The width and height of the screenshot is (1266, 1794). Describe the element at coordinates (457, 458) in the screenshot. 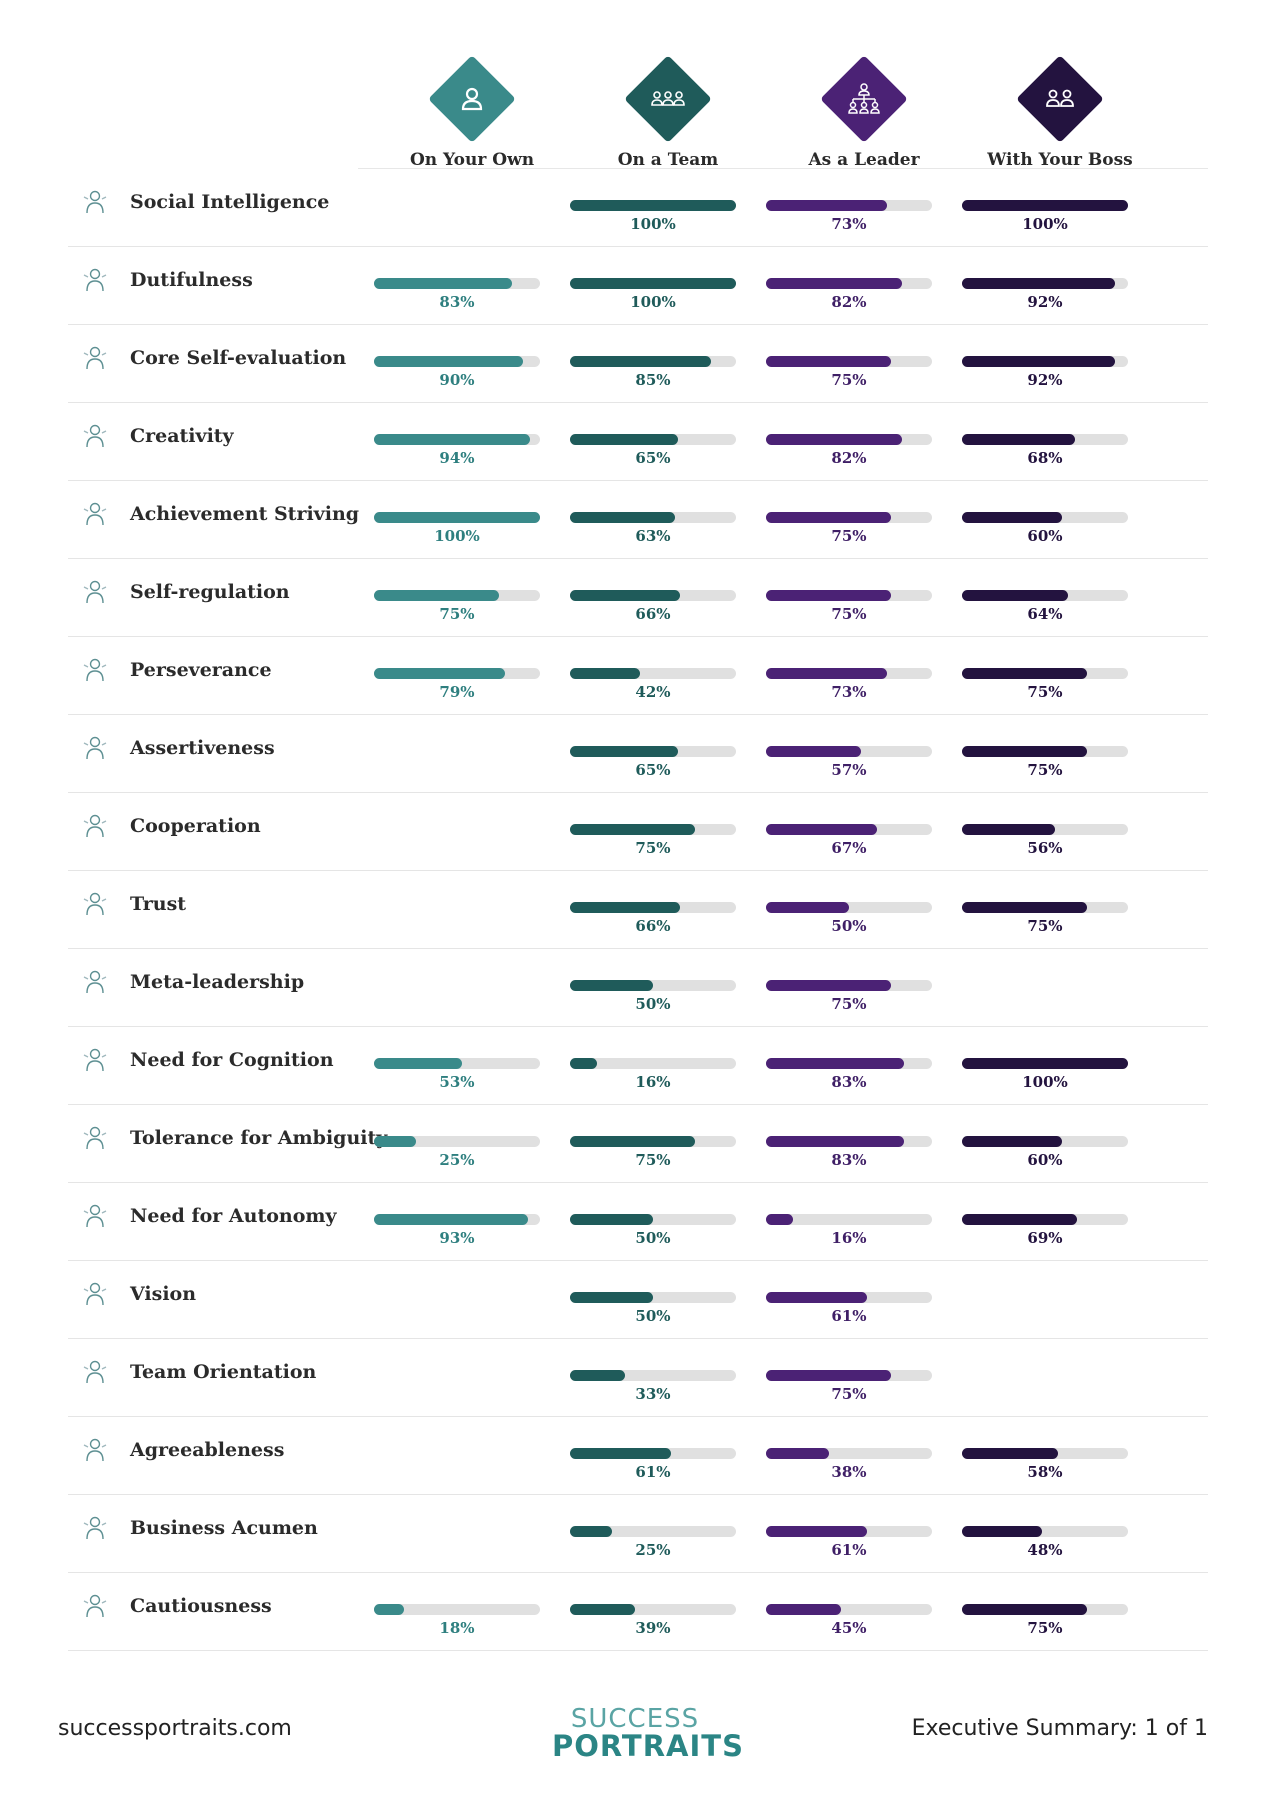

I see `score-percent: 94%` at that location.